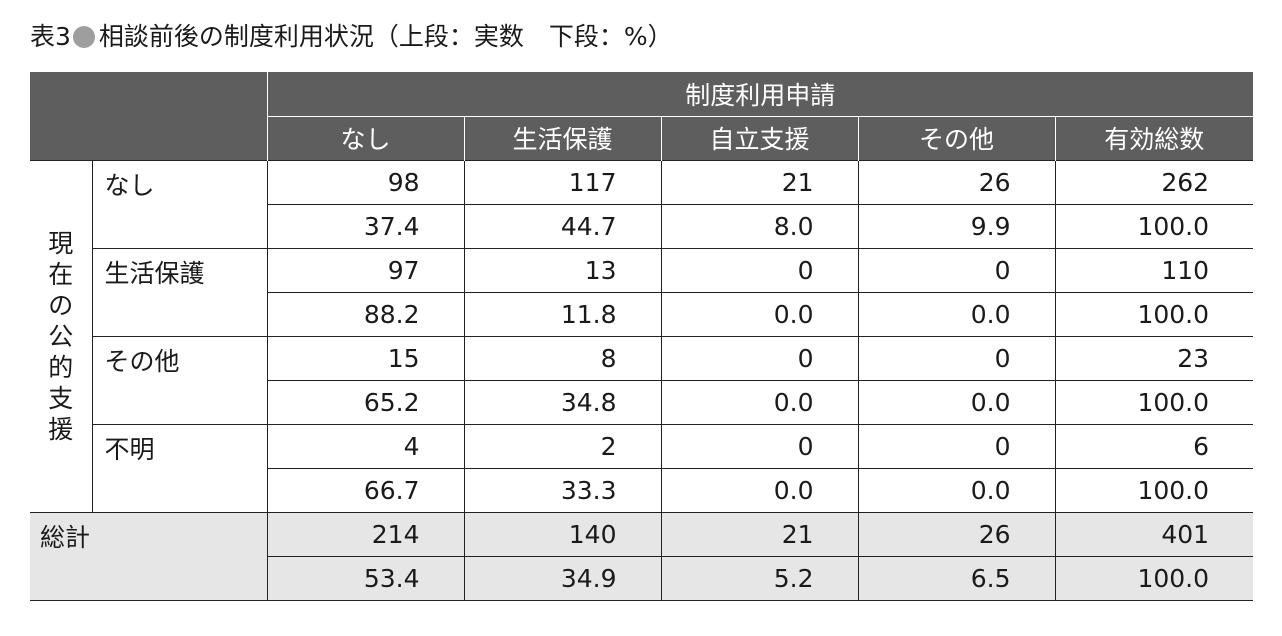 The width and height of the screenshot is (1282, 636). What do you see at coordinates (365, 181) in the screenshot?
I see `count-cell: 98` at bounding box center [365, 181].